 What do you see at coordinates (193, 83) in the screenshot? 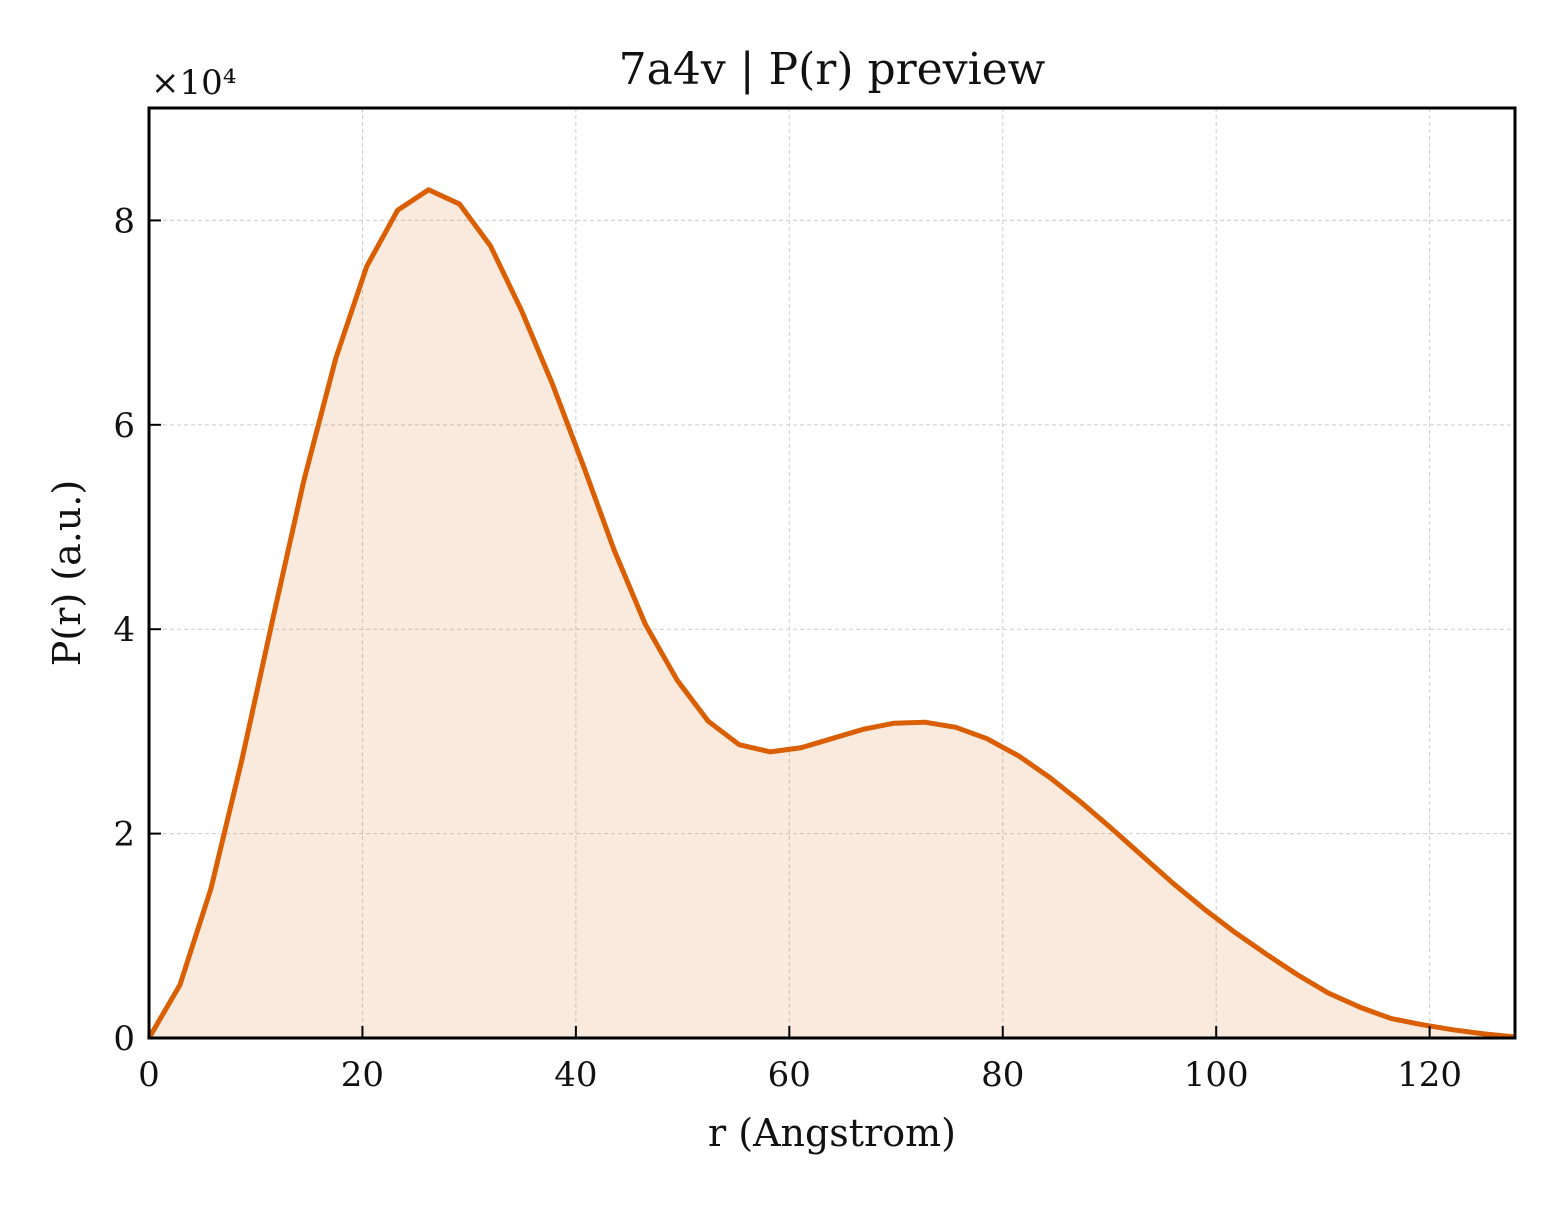
I see `y-axis-multiplier: ×10⁴` at bounding box center [193, 83].